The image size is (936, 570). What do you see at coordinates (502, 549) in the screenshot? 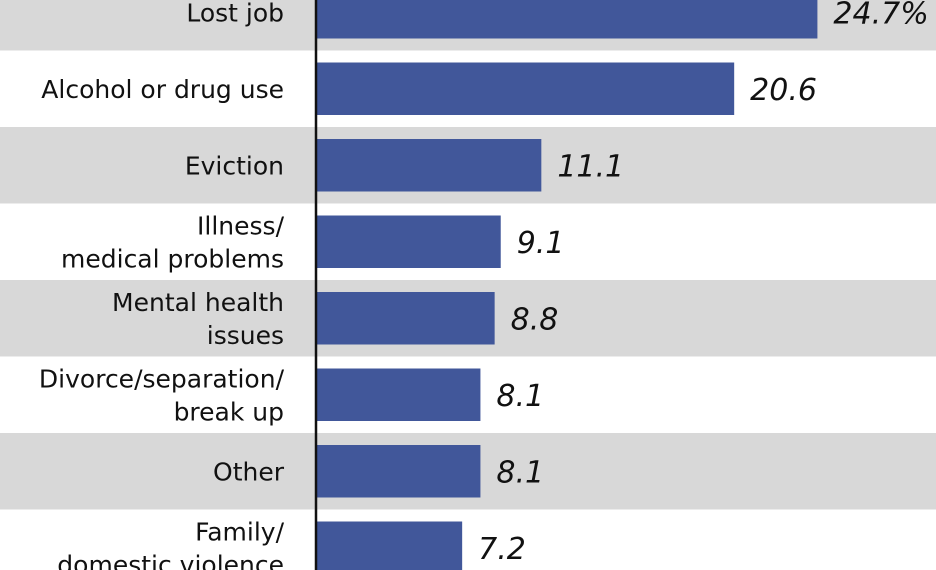
I see `value-label: 7.2` at bounding box center [502, 549].